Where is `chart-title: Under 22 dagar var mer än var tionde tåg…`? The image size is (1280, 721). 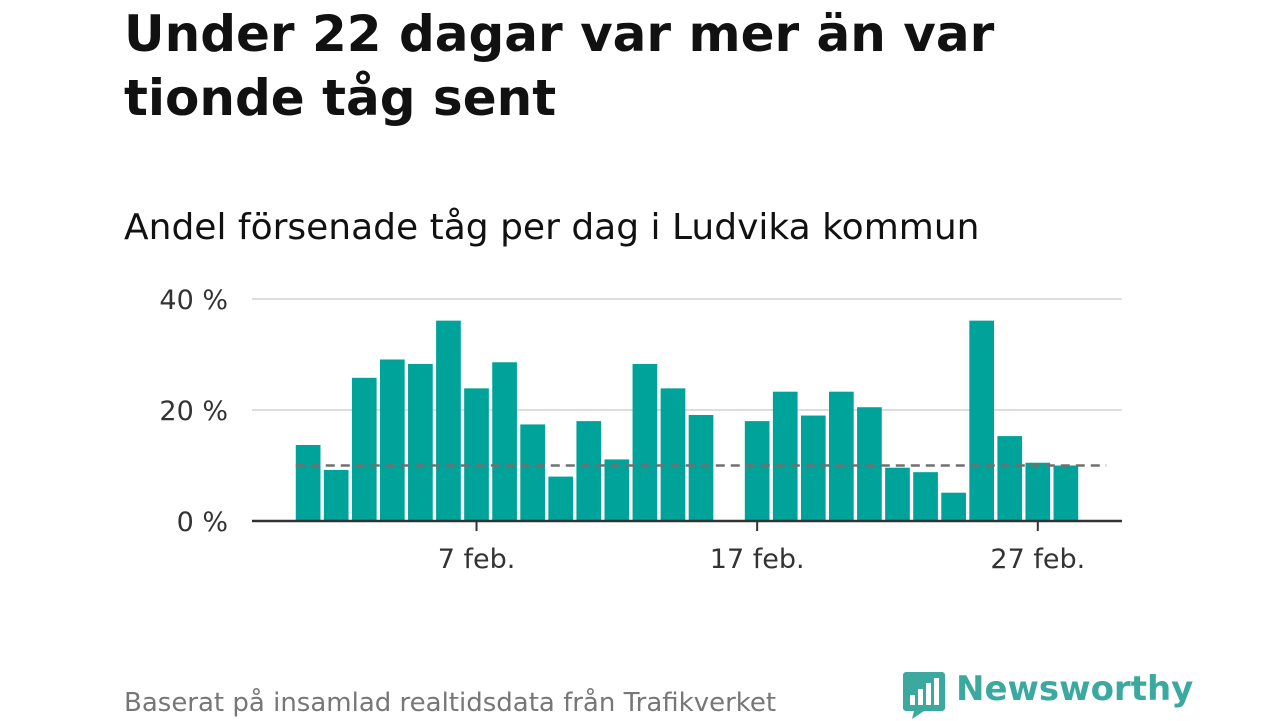 chart-title: Under 22 dagar var mer än var tionde tåg… is located at coordinates (559, 66).